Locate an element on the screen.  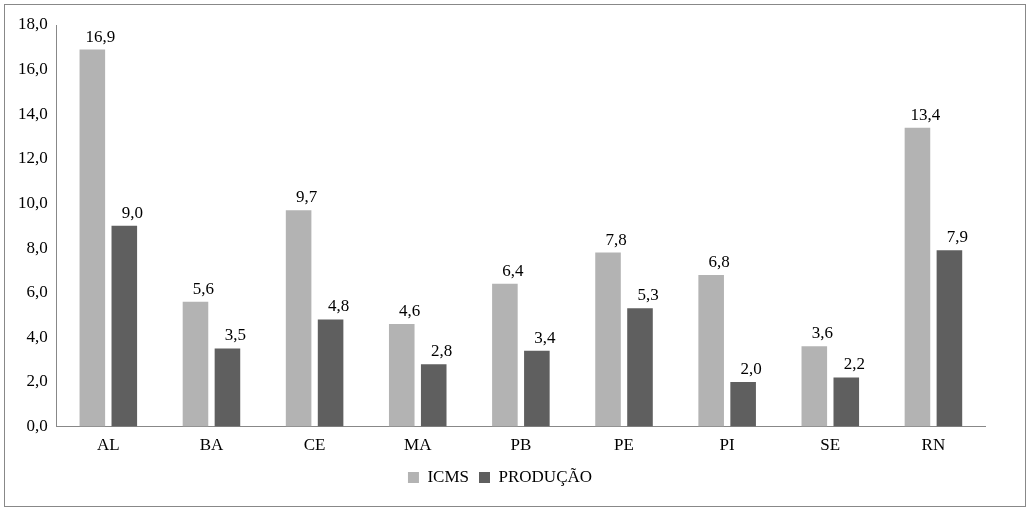
data-label: 9,0 is located at coordinates (132, 212).